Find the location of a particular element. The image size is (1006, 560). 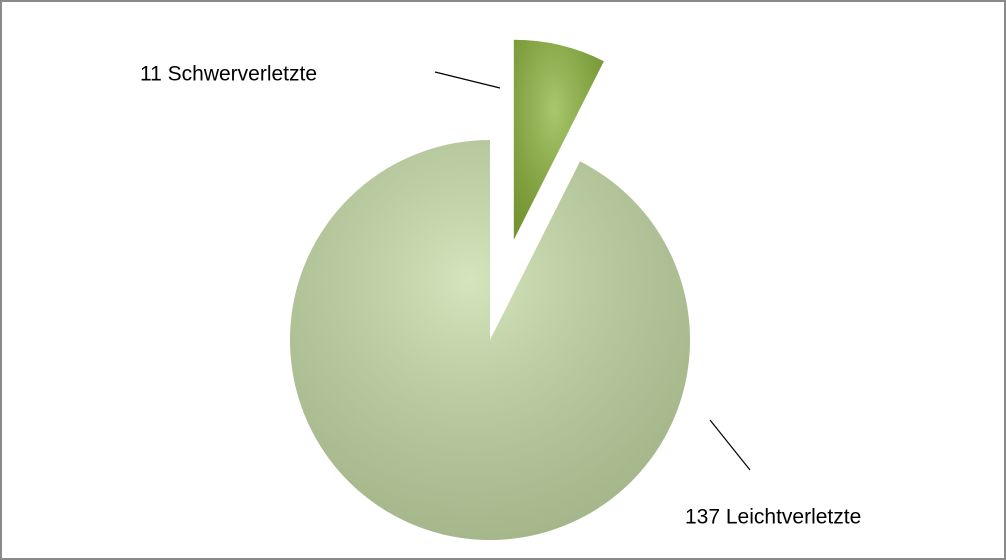

slice-label: 11 Schwerverletzte is located at coordinates (228, 74).